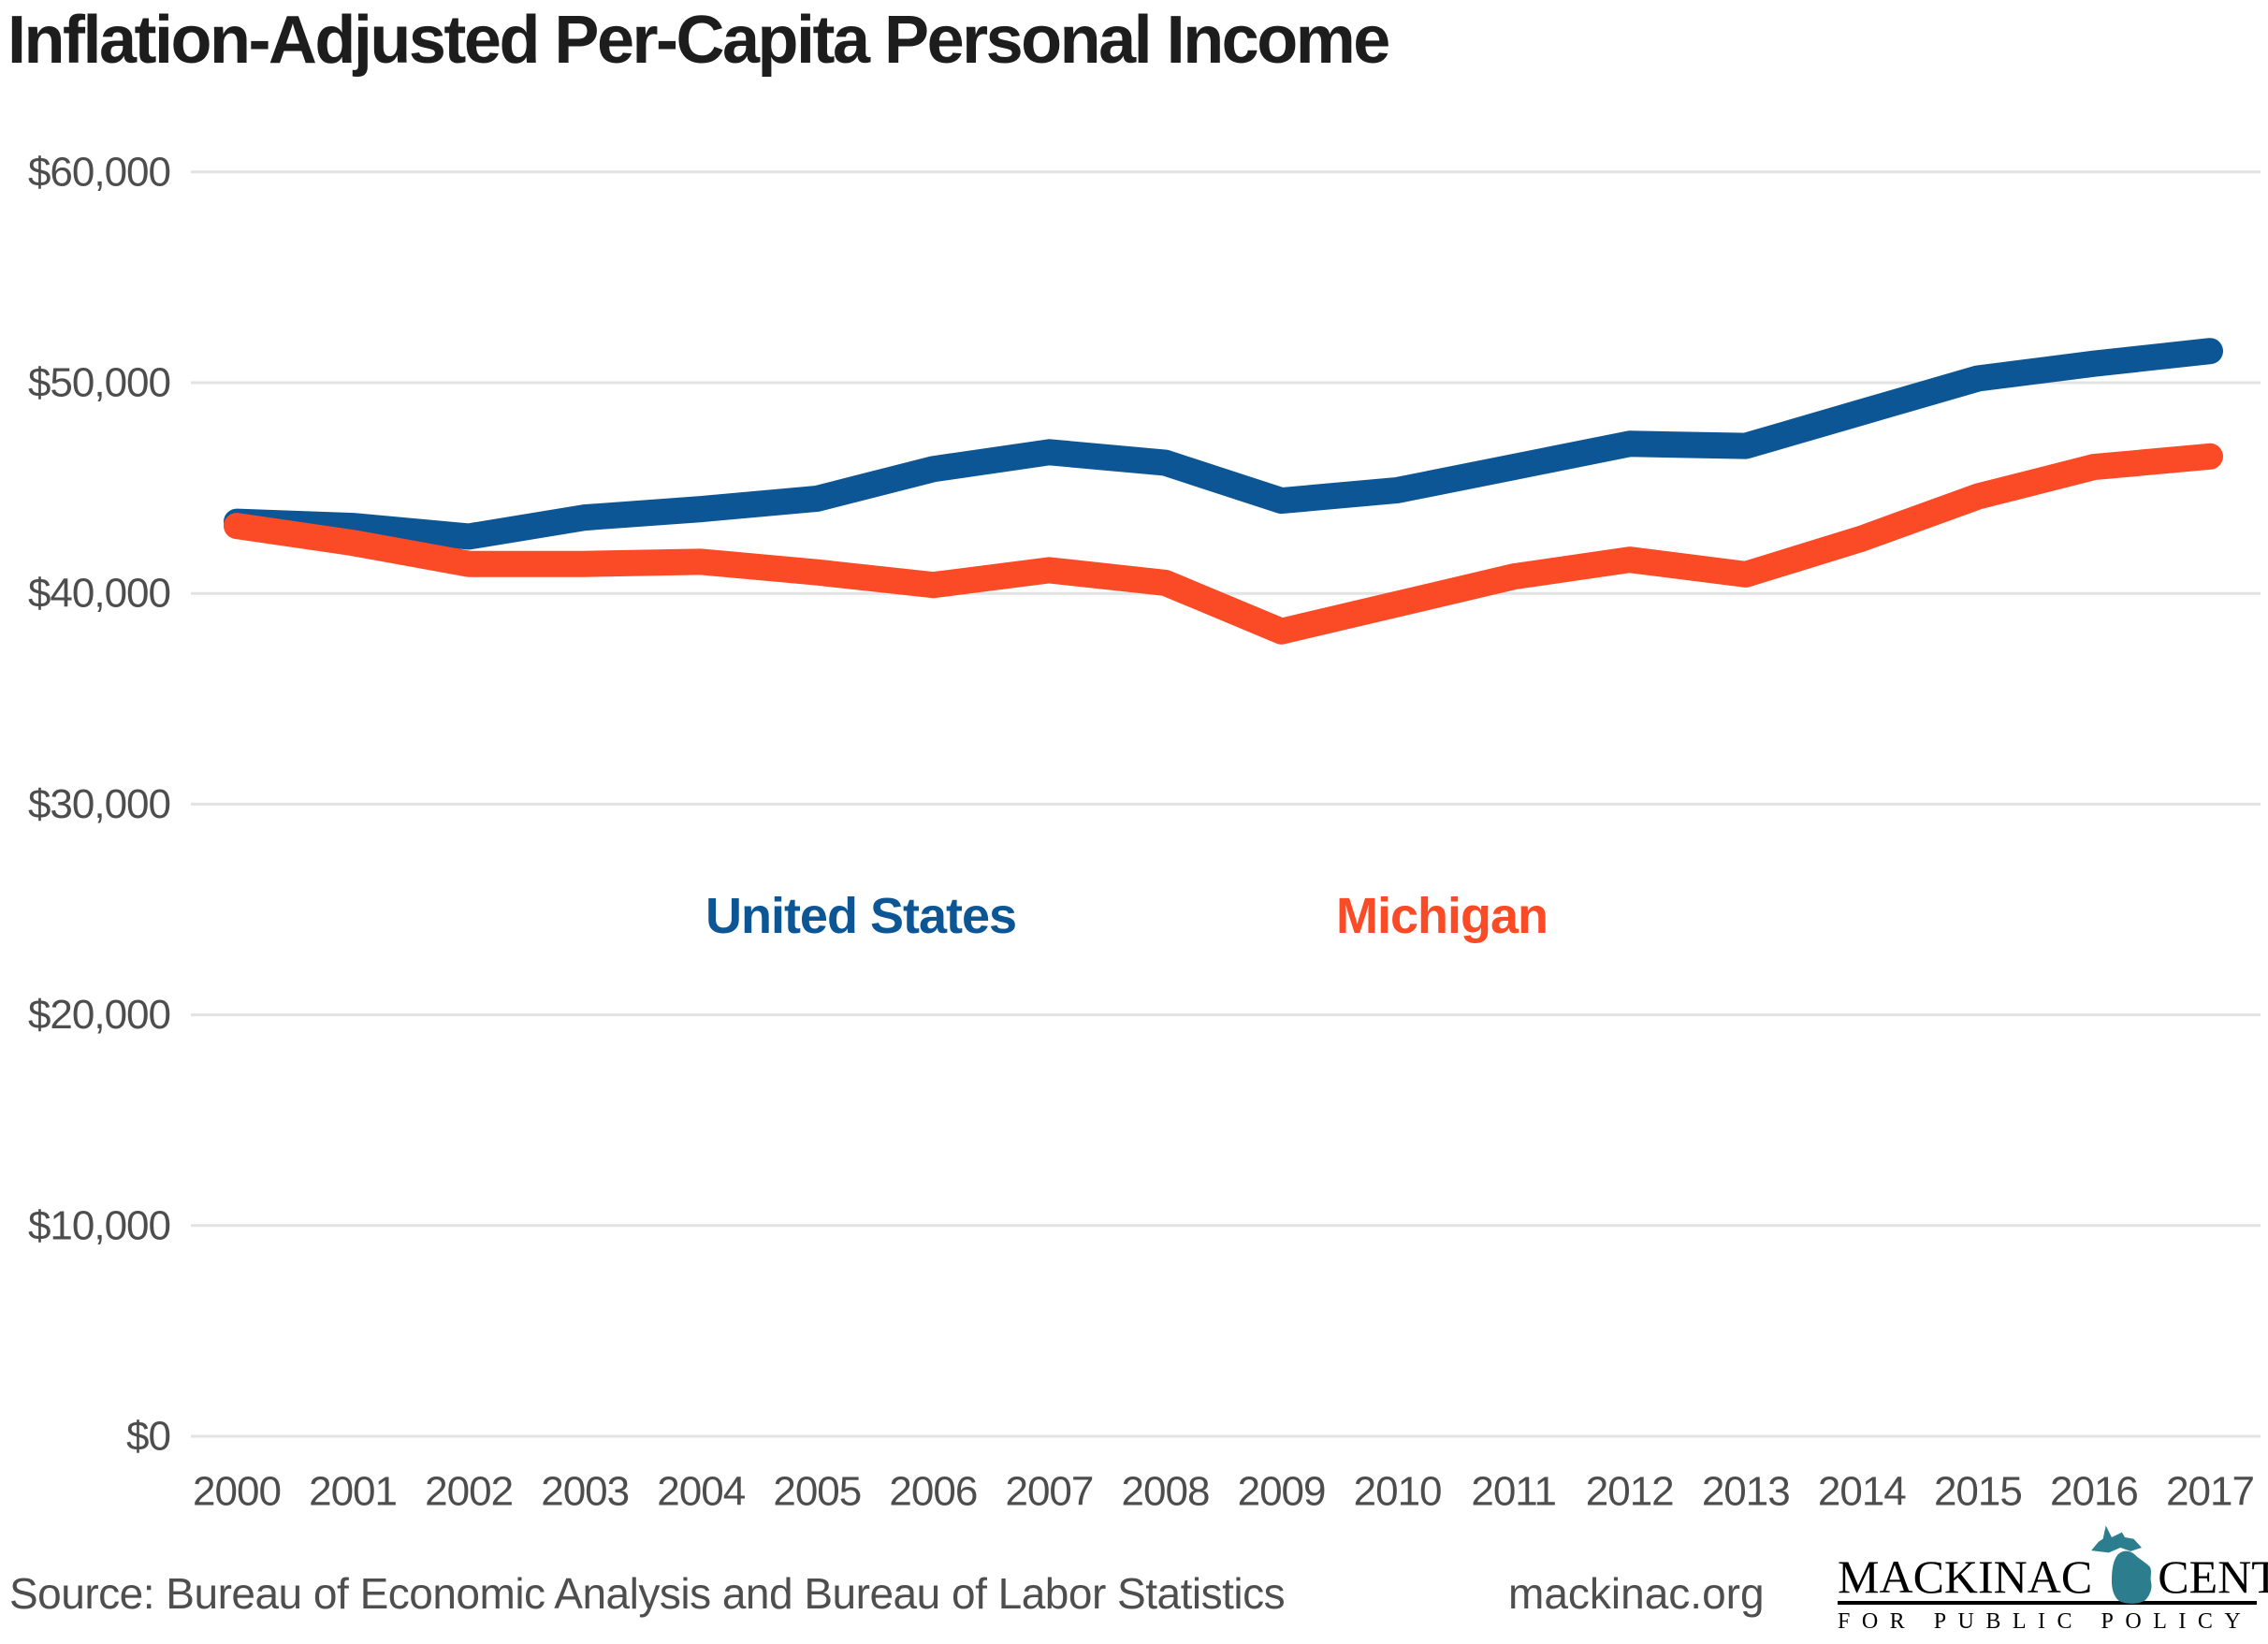  Describe the element at coordinates (237, 1492) in the screenshot. I see `x-tick-label: 2000` at that location.